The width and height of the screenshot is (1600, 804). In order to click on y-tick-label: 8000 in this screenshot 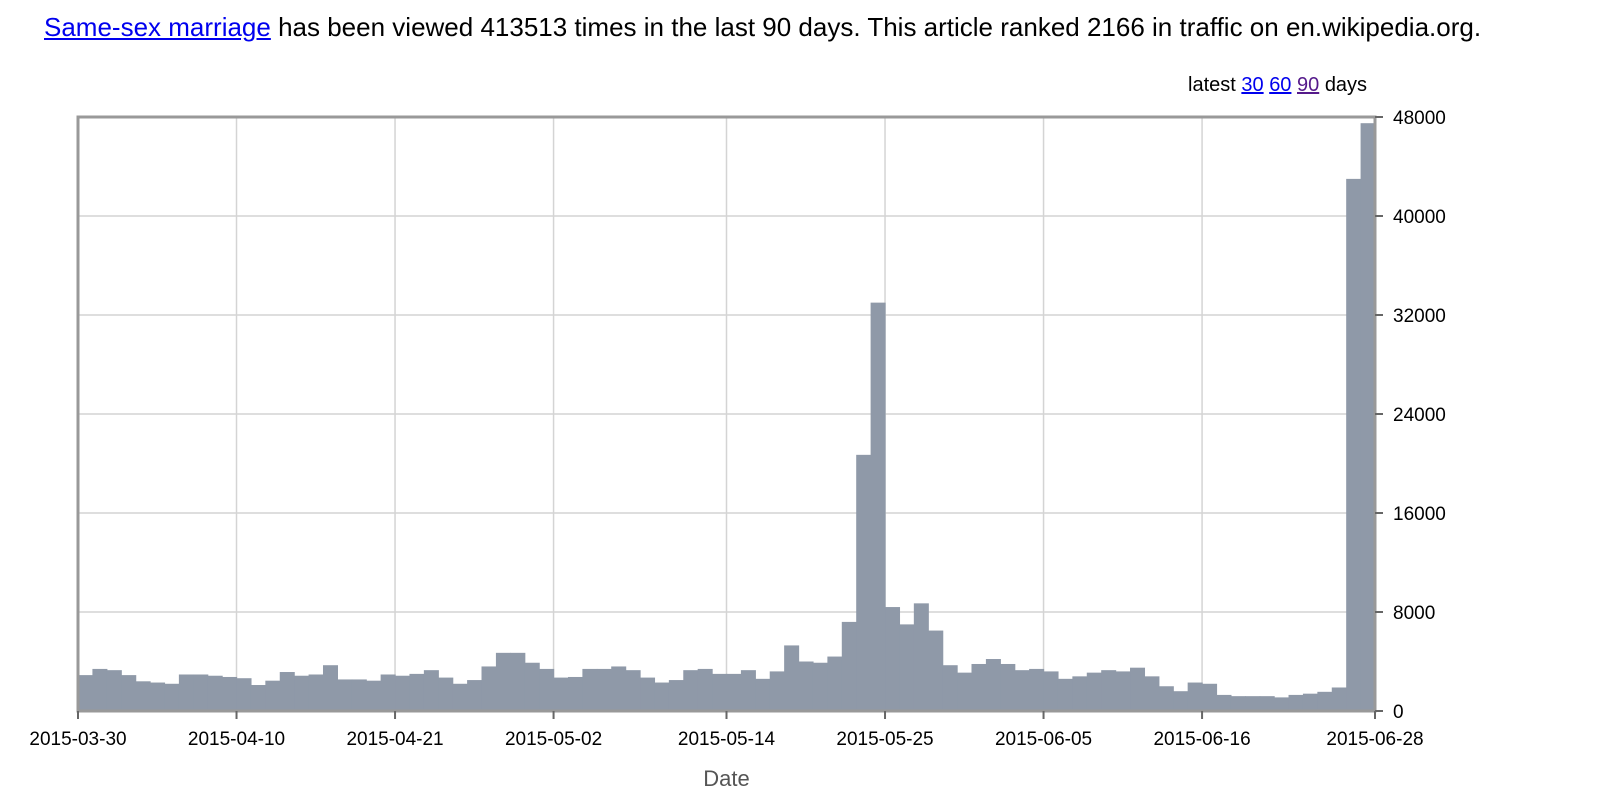, I will do `click(1414, 613)`.